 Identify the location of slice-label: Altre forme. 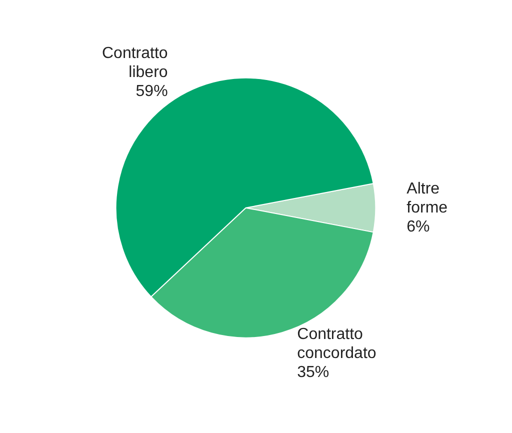
(427, 198).